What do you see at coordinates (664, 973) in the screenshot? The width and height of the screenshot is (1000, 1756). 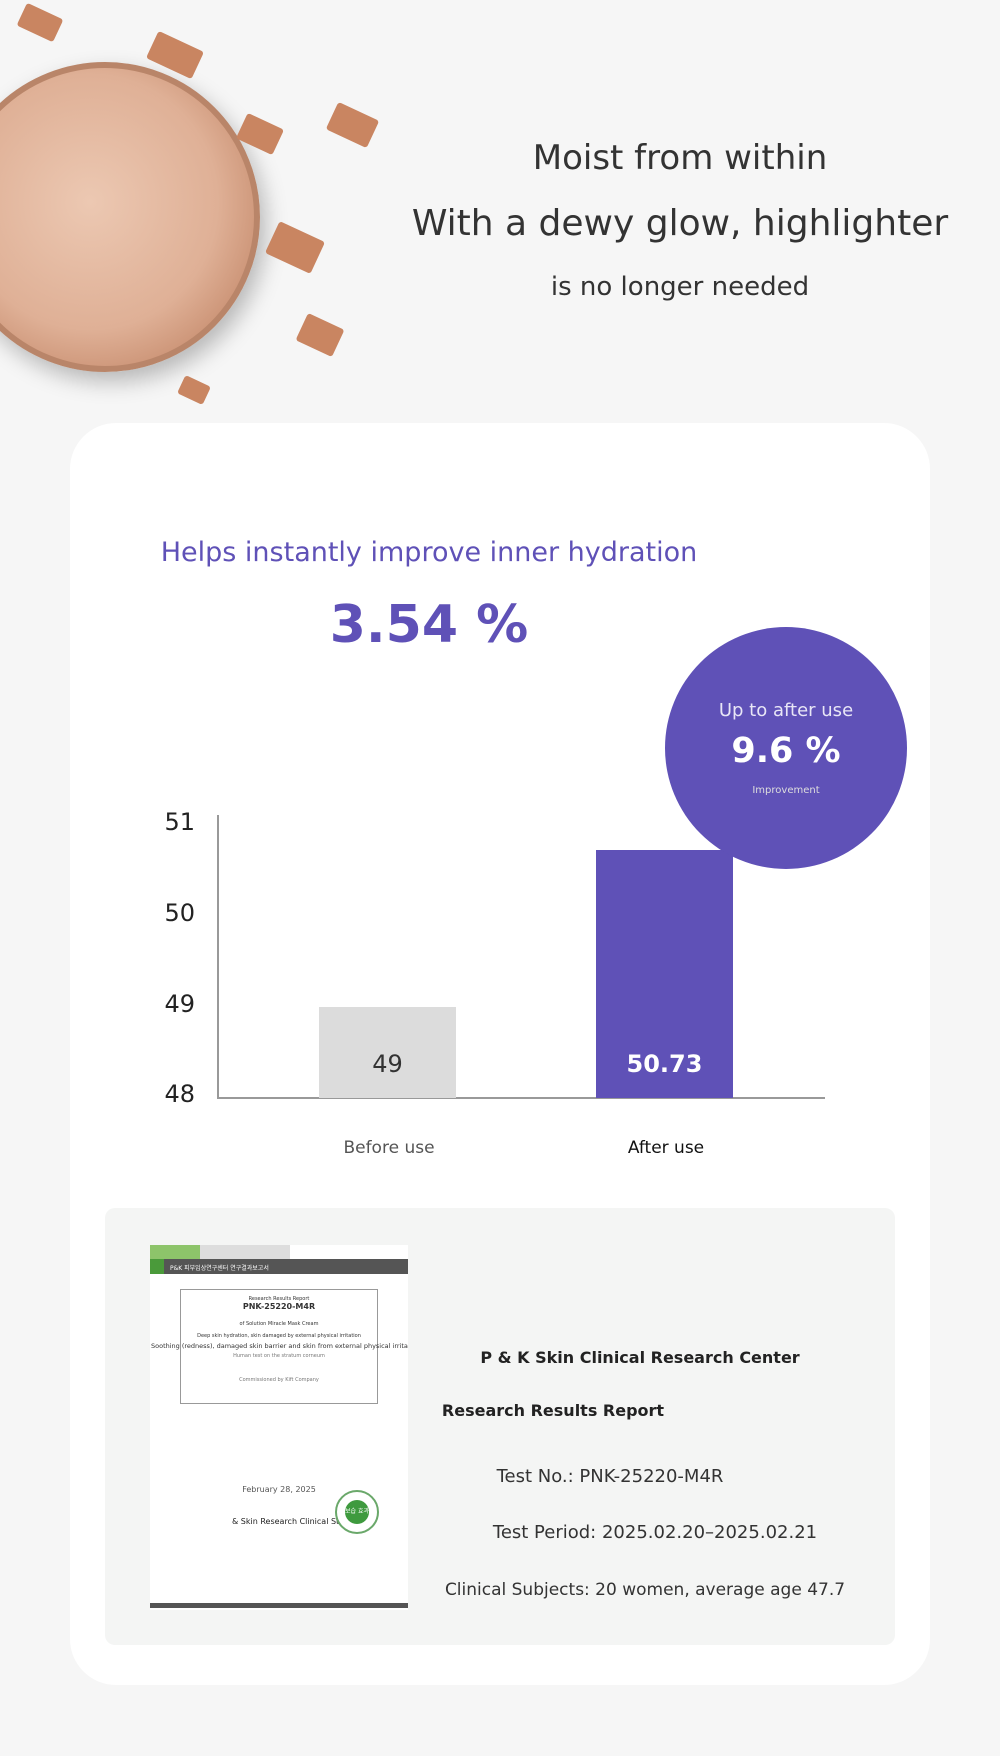 I see `bar-after-use` at bounding box center [664, 973].